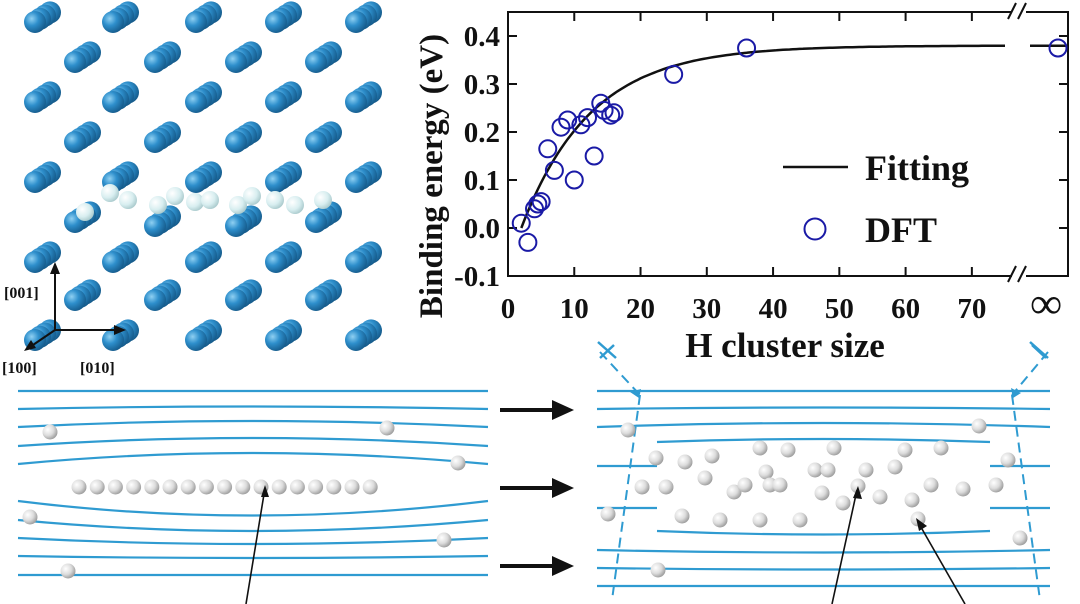 Image resolution: width=1080 pixels, height=604 pixels. I want to click on legend-fitting-label: Fitting, so click(917, 168).